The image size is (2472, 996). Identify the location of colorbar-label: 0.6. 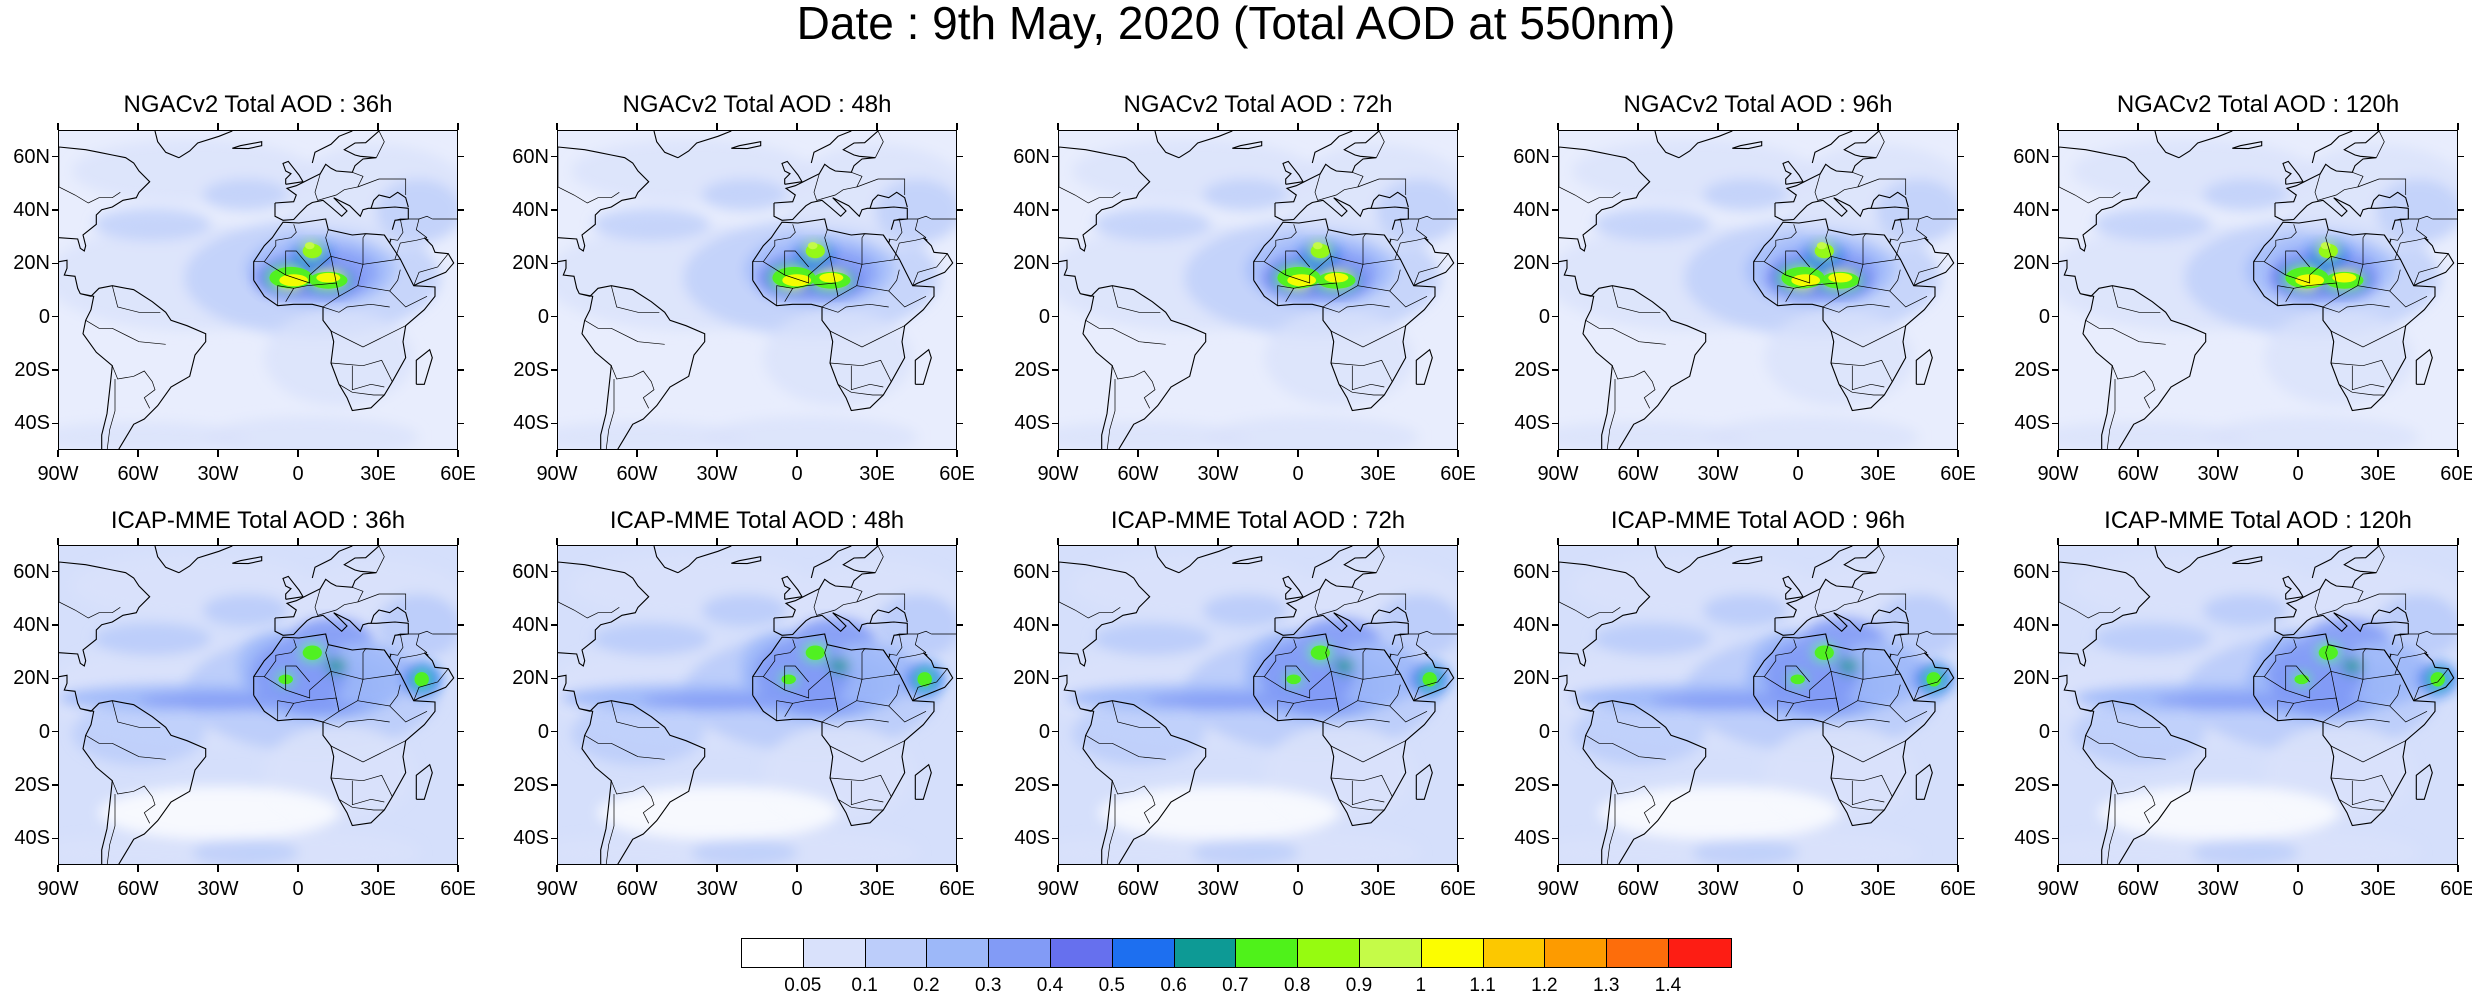
(1173, 985).